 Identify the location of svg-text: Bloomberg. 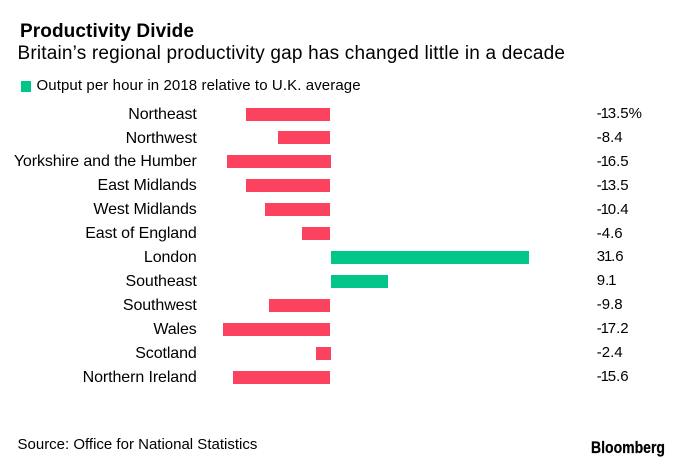
(628, 448).